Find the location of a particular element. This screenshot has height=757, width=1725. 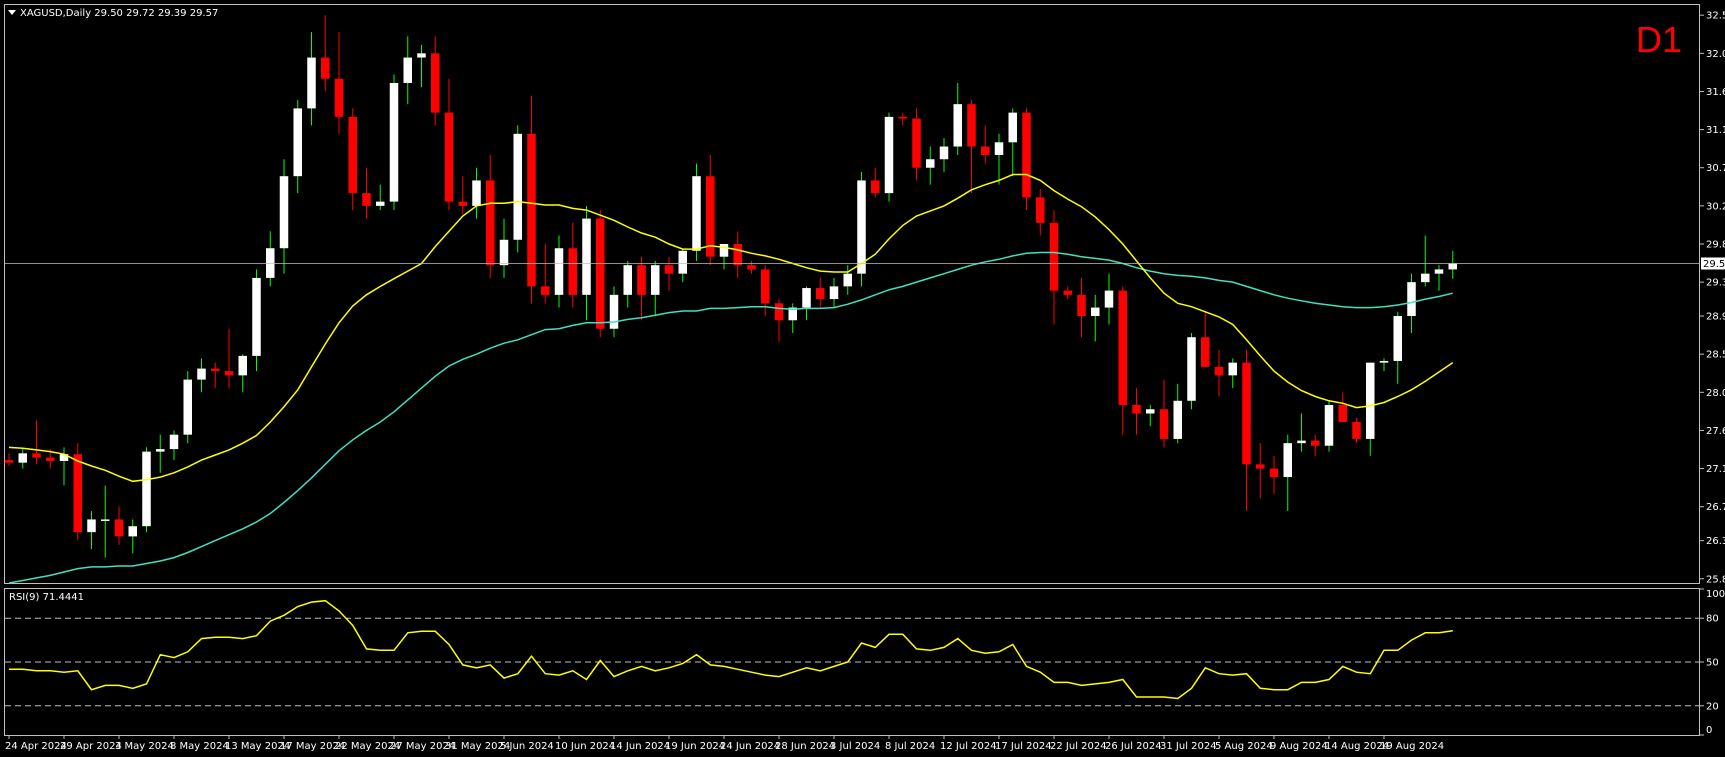

price-tick-label: 27.60 is located at coordinates (1715, 431).